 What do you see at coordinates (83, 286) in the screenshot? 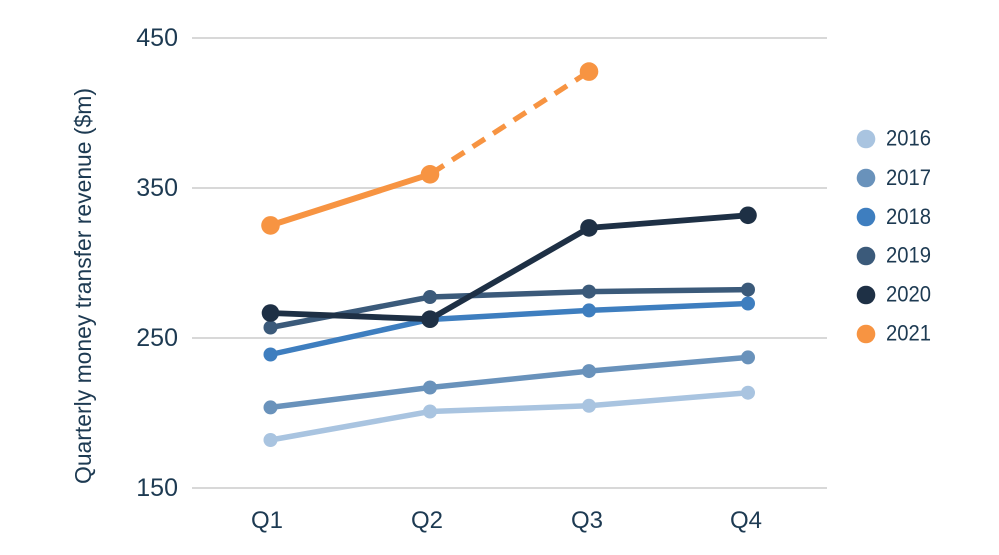
I see `svg-text:Quarterly money transfer reven: Quarterly money transfer revenue ($m)` at bounding box center [83, 286].